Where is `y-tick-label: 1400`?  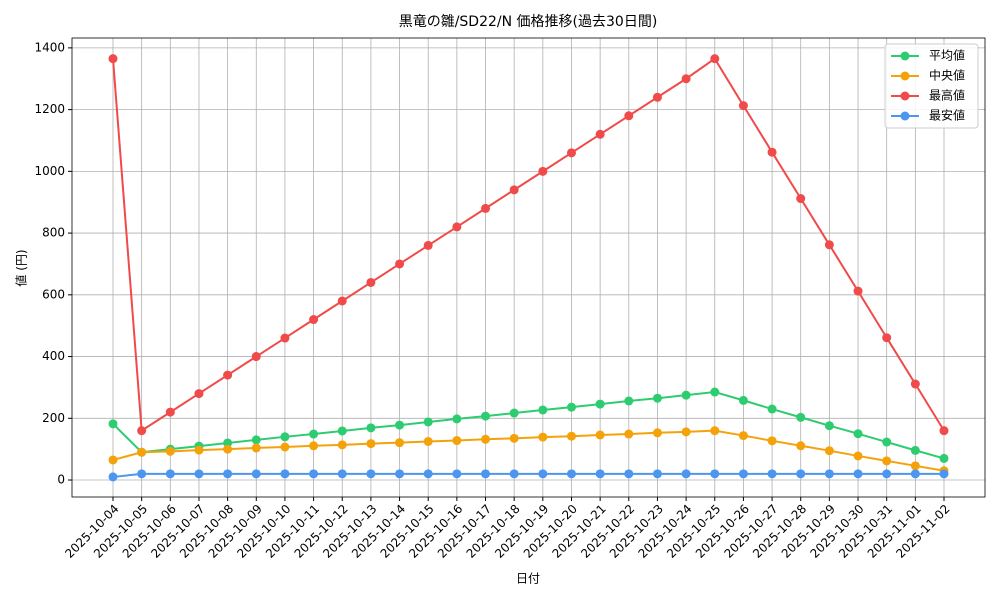 y-tick-label: 1400 is located at coordinates (49, 47).